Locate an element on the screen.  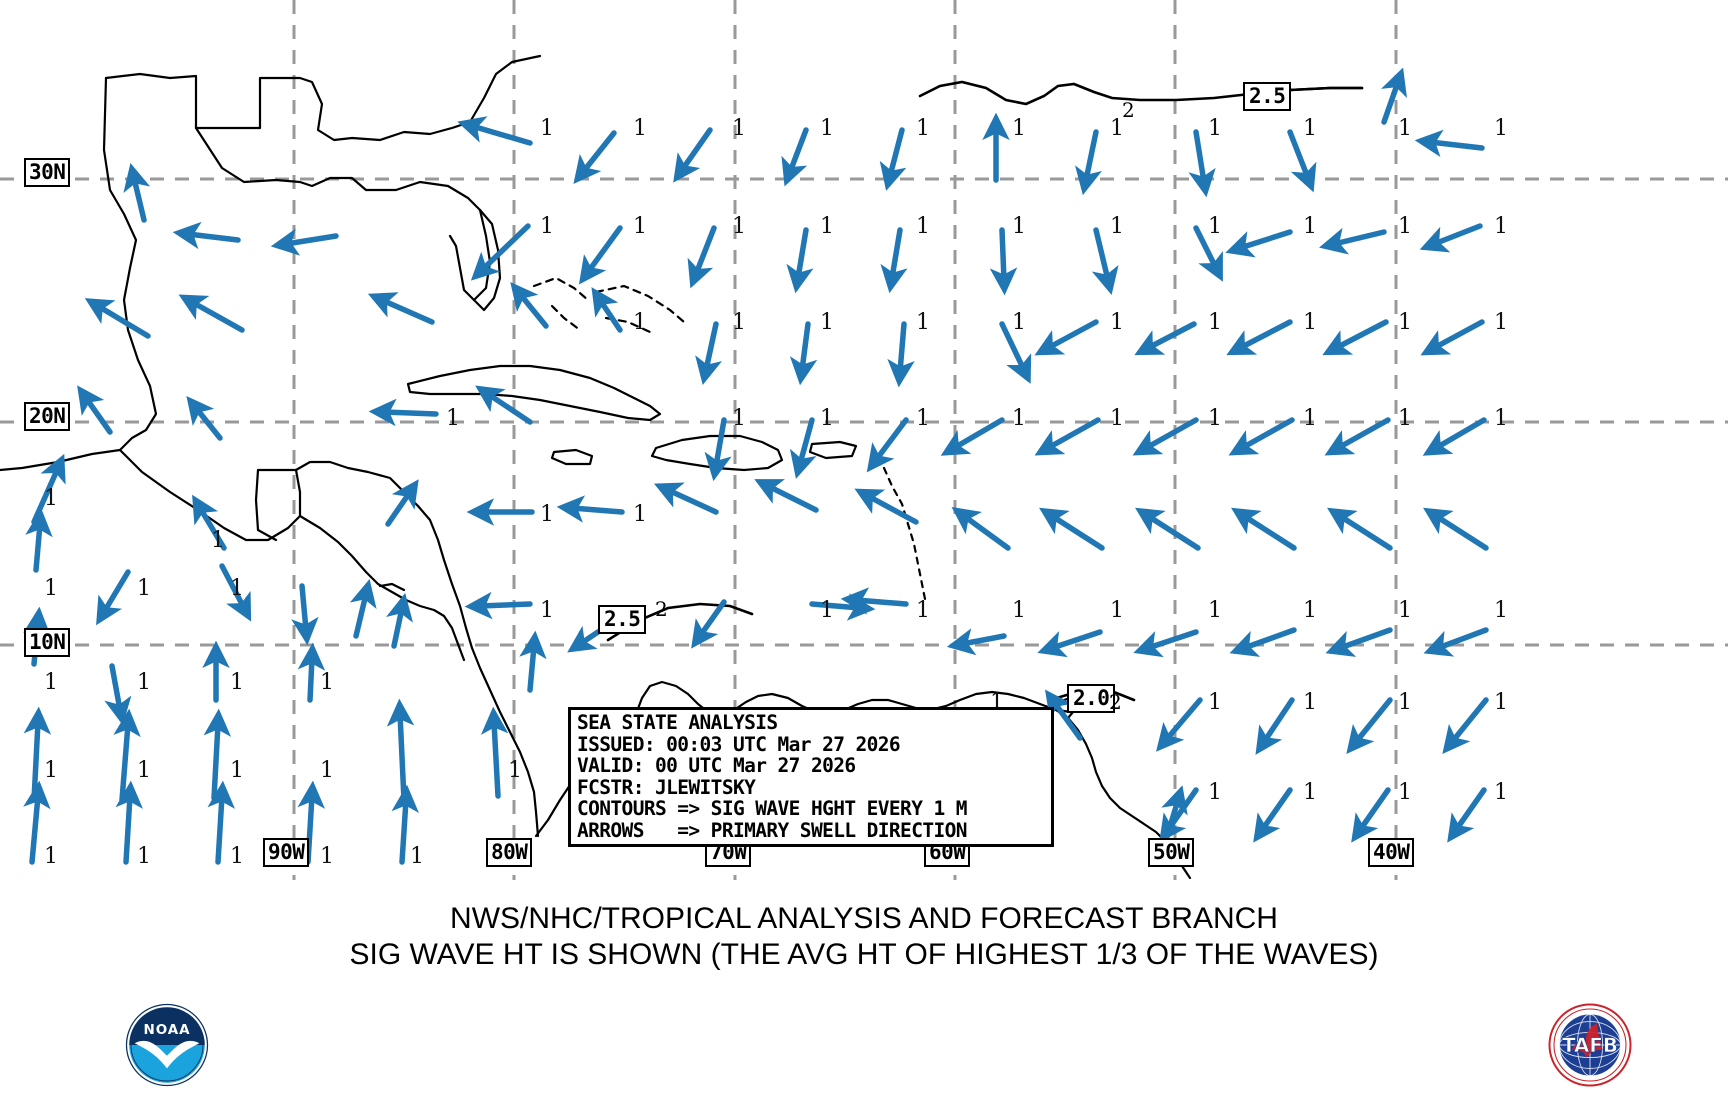
info-title: SEA STATE ANALYSIS is located at coordinates (677, 722).